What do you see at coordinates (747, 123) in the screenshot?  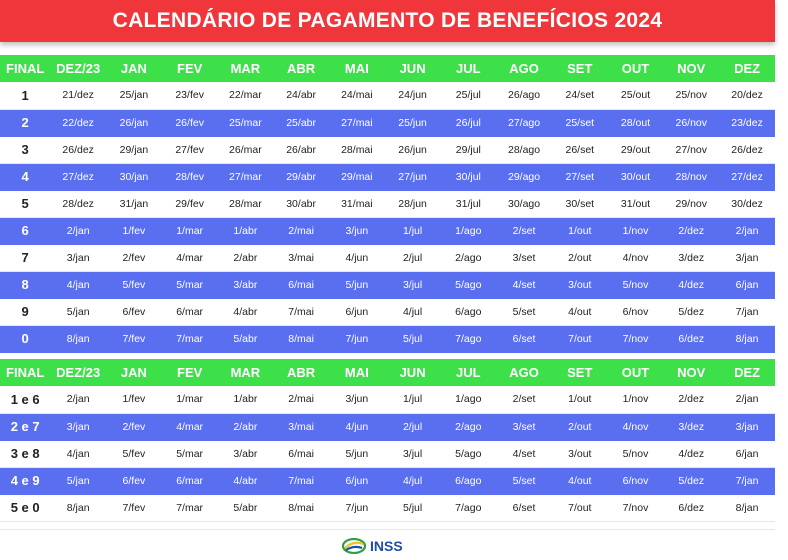 I see `payment-date-cell: 23/dez` at bounding box center [747, 123].